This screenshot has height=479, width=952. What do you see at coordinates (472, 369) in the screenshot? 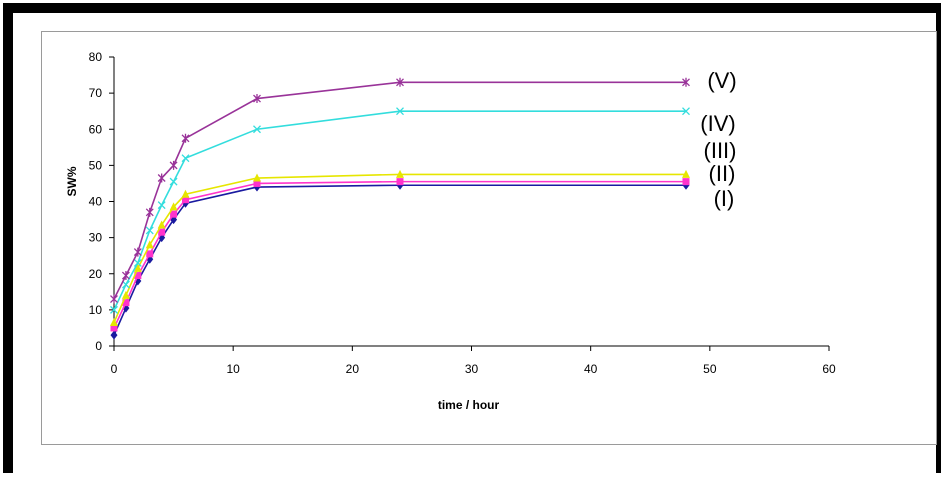
I see `x-tick-label: 30` at bounding box center [472, 369].